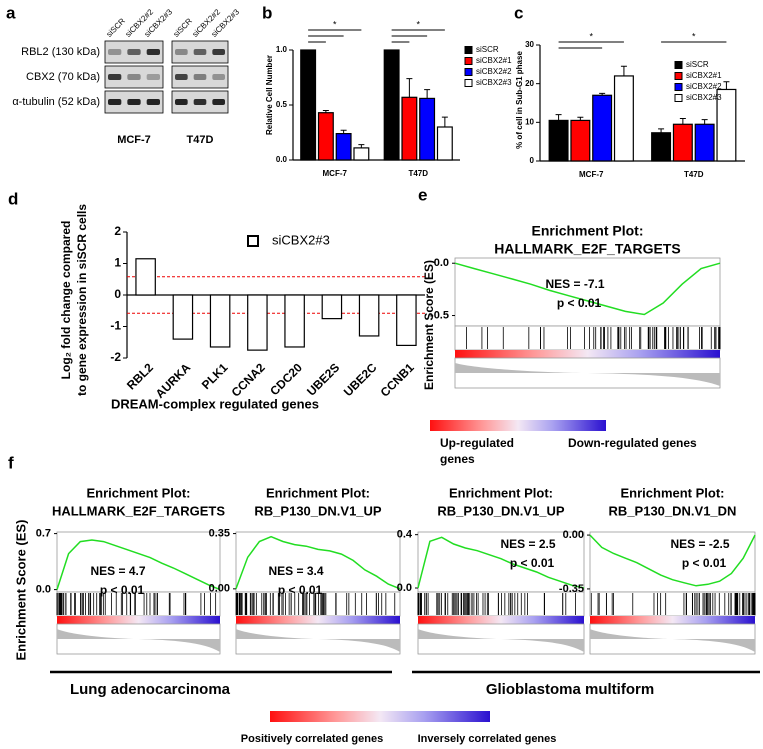  I want to click on protein-label: RBL2 (130 kDa), so click(60, 52).